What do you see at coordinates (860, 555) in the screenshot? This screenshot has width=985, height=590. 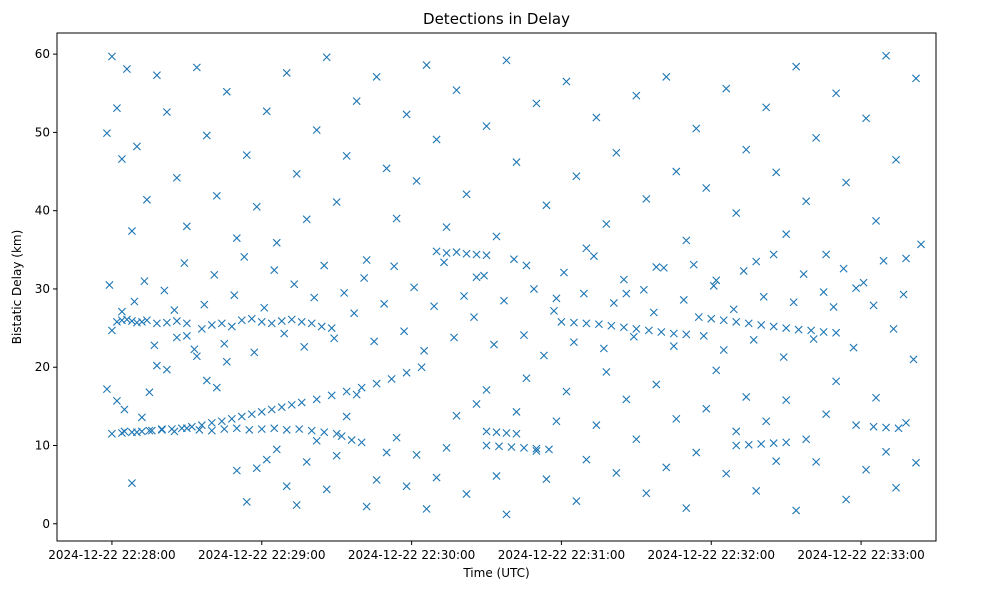 I see `x-tick-label: 2024-12-22 22:33:00` at bounding box center [860, 555].